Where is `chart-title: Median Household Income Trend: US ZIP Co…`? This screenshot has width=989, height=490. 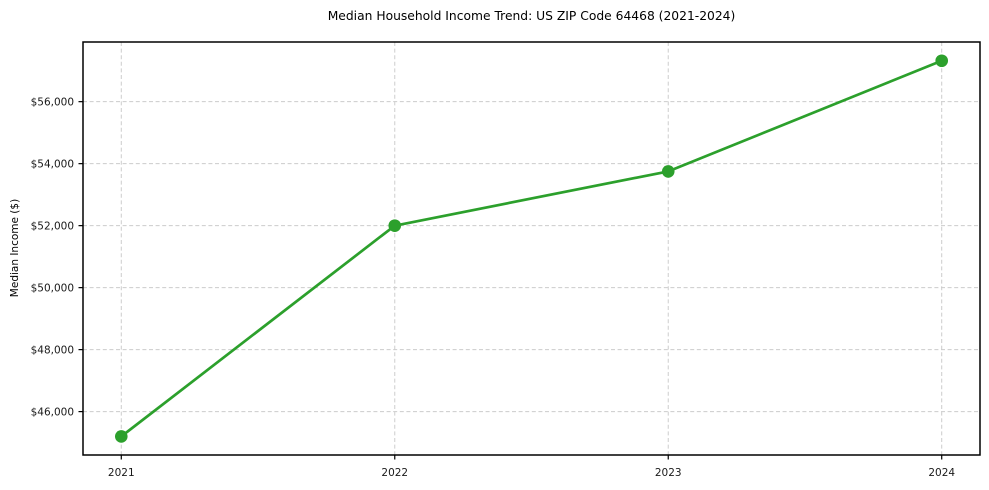 chart-title: Median Household Income Trend: US ZIP Co… is located at coordinates (531, 16).